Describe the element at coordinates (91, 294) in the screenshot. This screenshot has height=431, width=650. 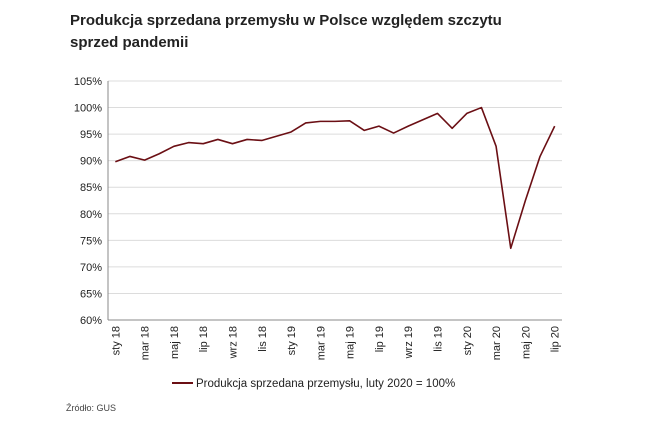
I see `y-tick-label: 65%` at that location.